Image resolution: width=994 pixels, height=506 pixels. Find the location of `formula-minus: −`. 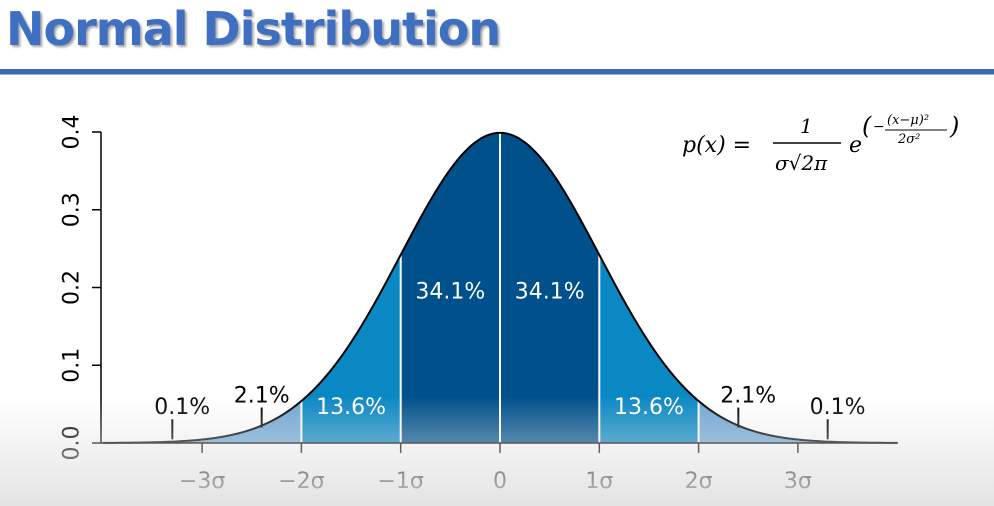

formula-minus: − is located at coordinates (879, 127).